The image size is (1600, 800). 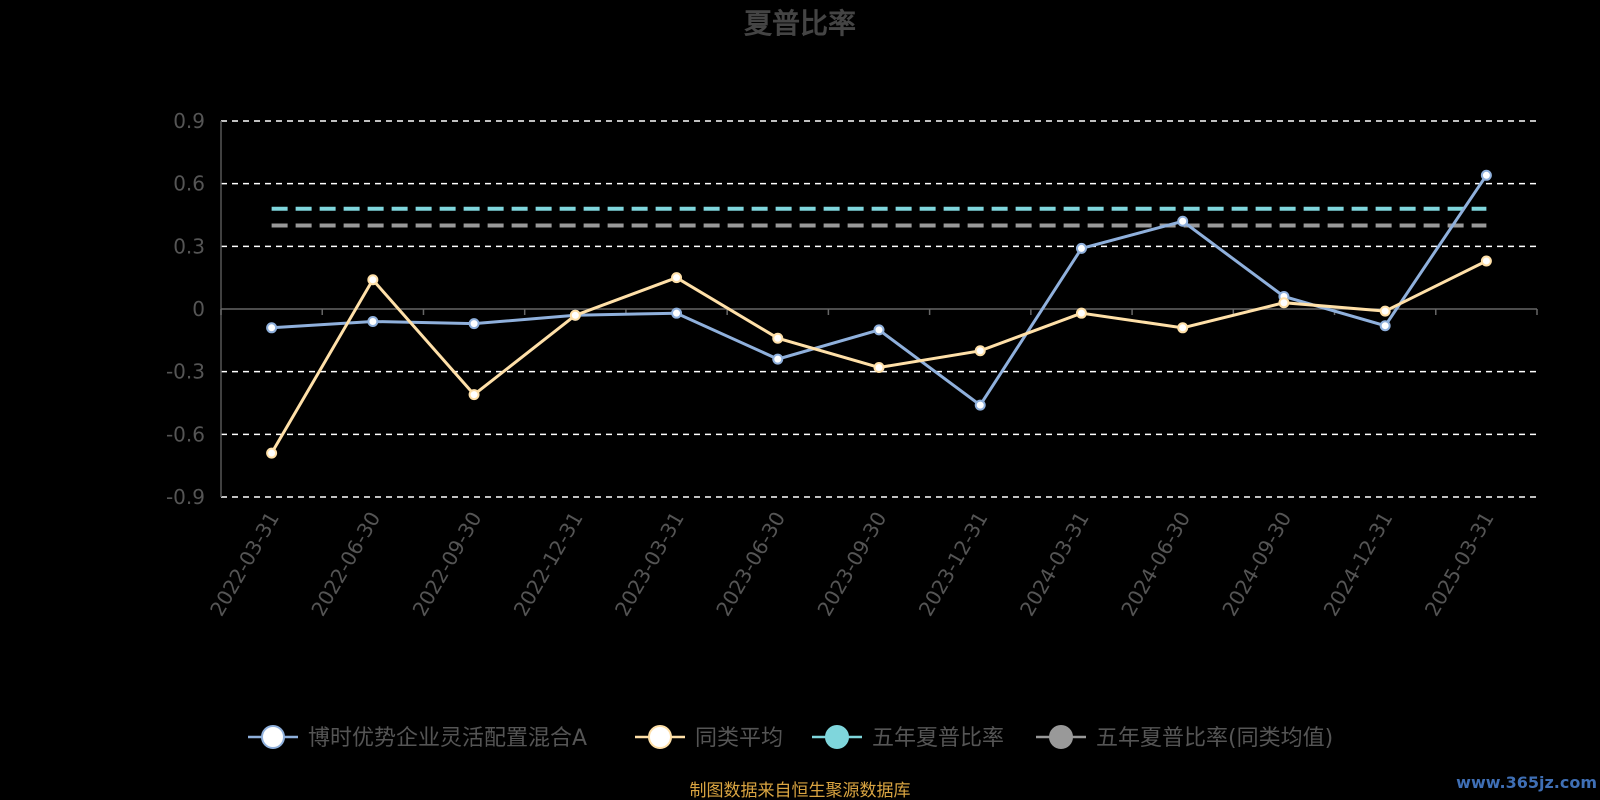 What do you see at coordinates (1358, 564) in the screenshot?
I see `x-tick-label: 2024-12-31` at bounding box center [1358, 564].